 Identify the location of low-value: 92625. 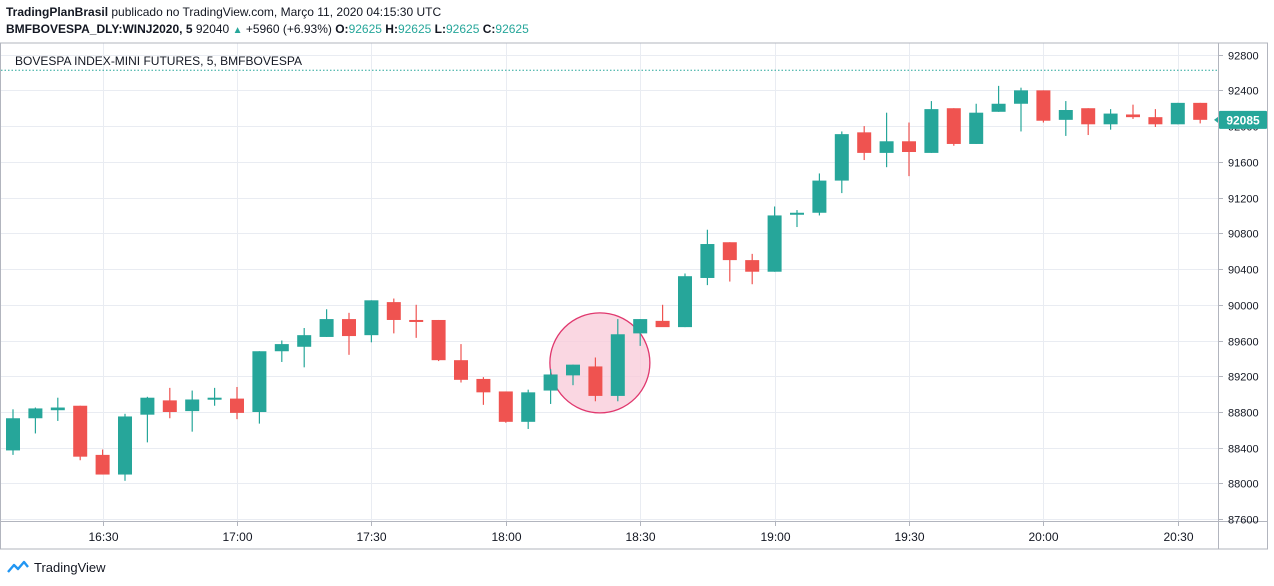
(463, 29).